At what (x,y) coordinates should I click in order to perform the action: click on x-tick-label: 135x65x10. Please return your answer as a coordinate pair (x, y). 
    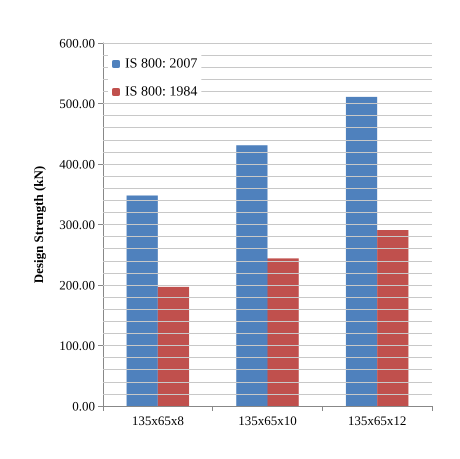
    Looking at the image, I should click on (267, 420).